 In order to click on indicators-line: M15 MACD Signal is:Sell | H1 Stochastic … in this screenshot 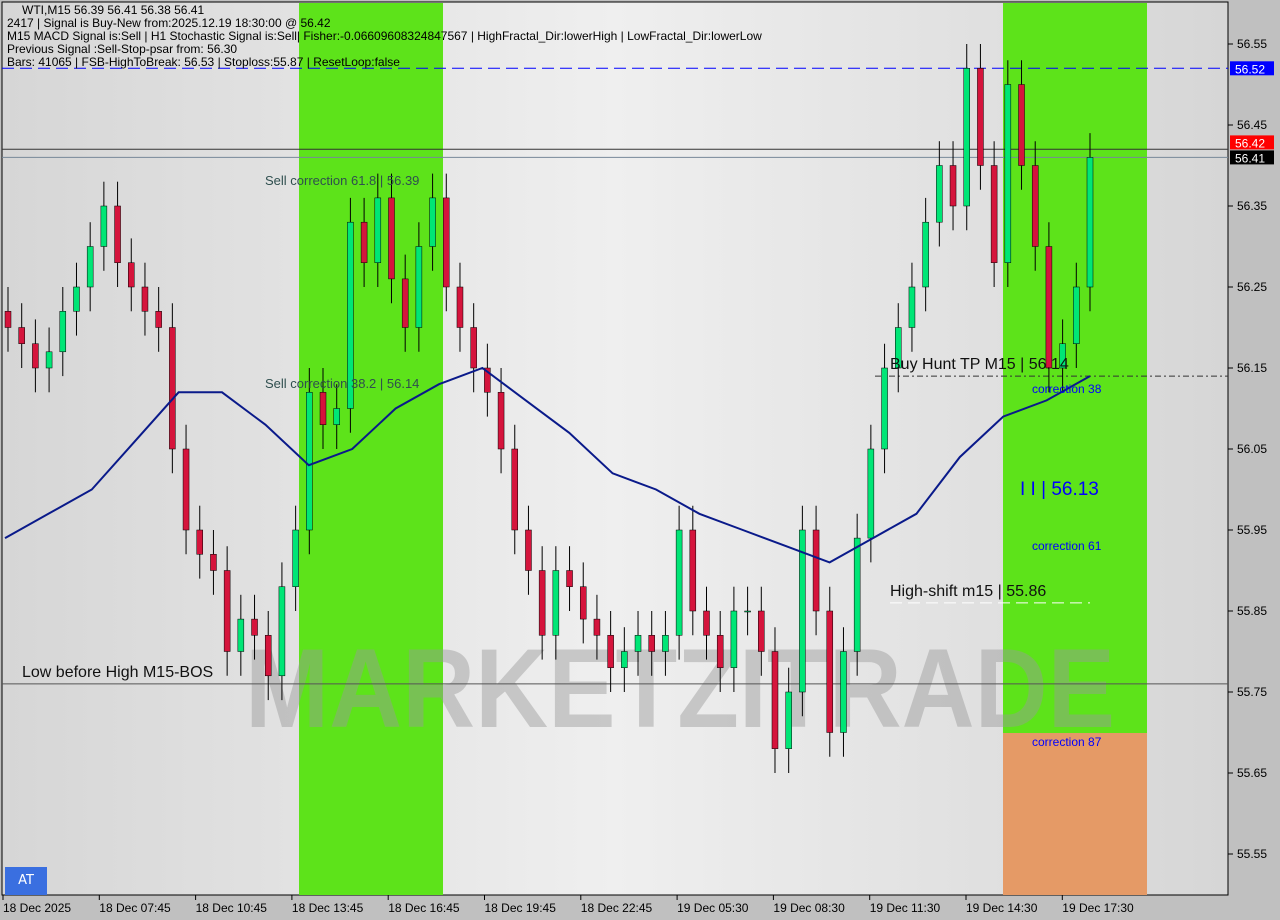, I will do `click(384, 36)`.